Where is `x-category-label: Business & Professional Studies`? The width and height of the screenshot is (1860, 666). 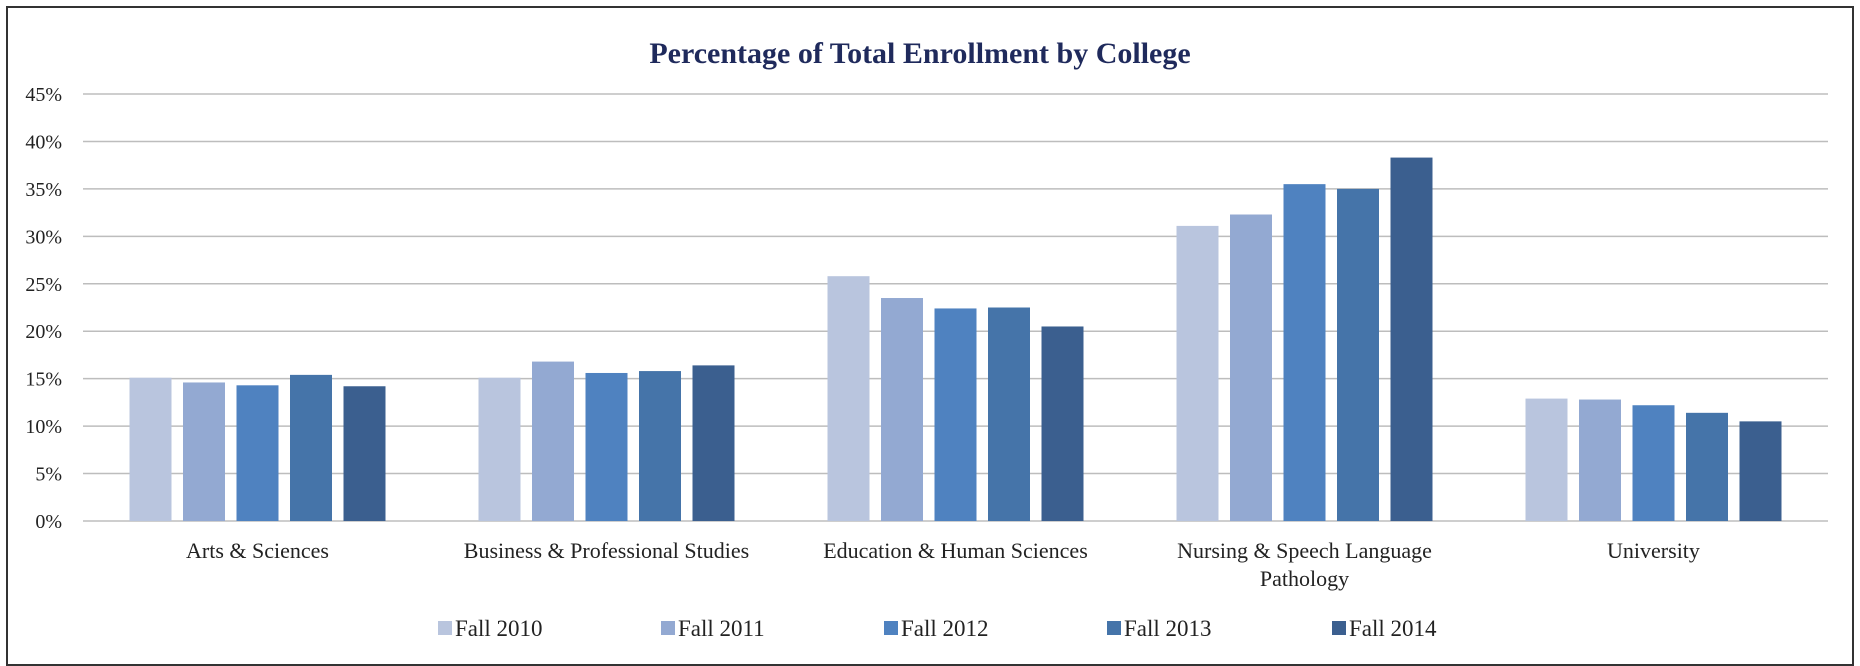 x-category-label: Business & Professional Studies is located at coordinates (606, 550).